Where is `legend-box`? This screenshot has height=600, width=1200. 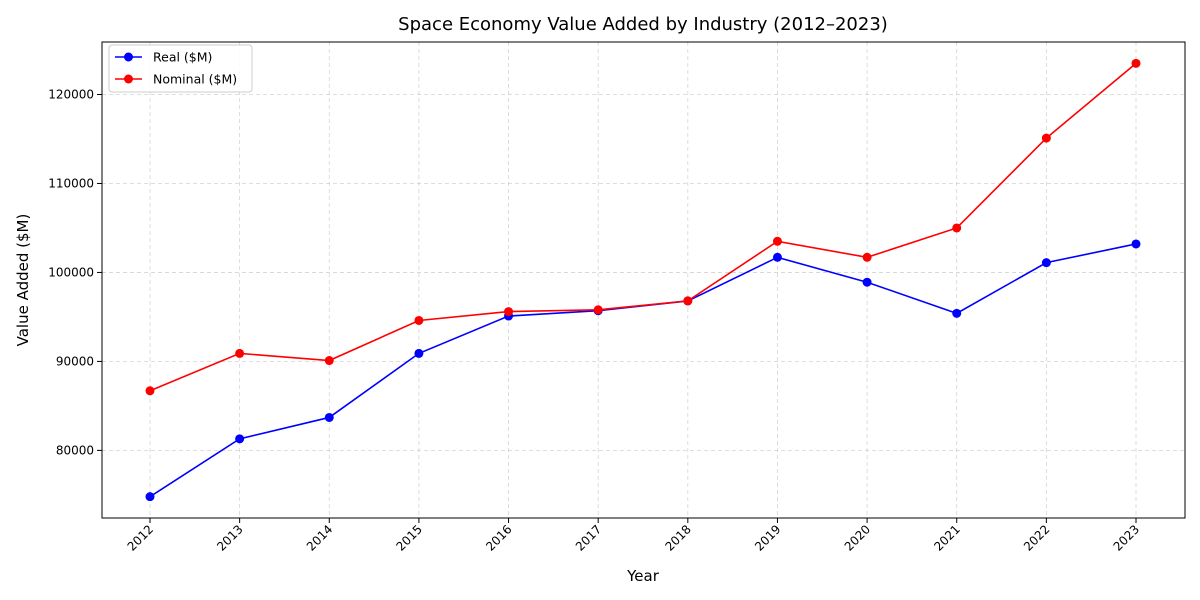 legend-box is located at coordinates (180, 68).